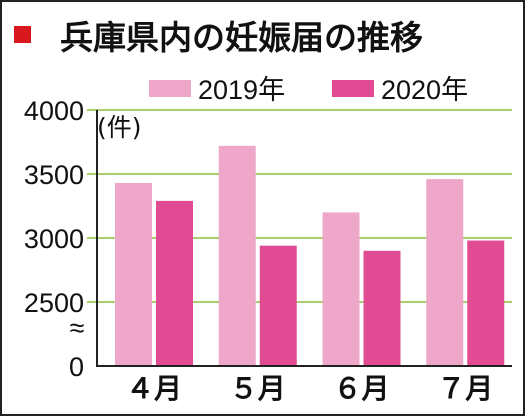 The image size is (525, 418). Describe the element at coordinates (308, 90) in the screenshot. I see `legend: 2019年 2020年` at that location.